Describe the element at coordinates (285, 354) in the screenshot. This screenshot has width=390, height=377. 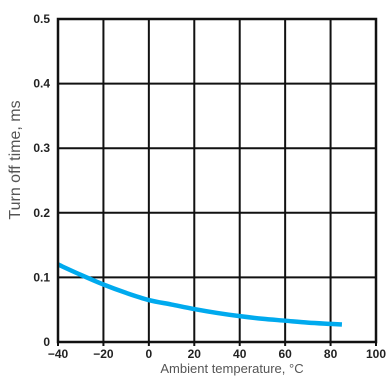
I see `x-tick-label: 60` at that location.